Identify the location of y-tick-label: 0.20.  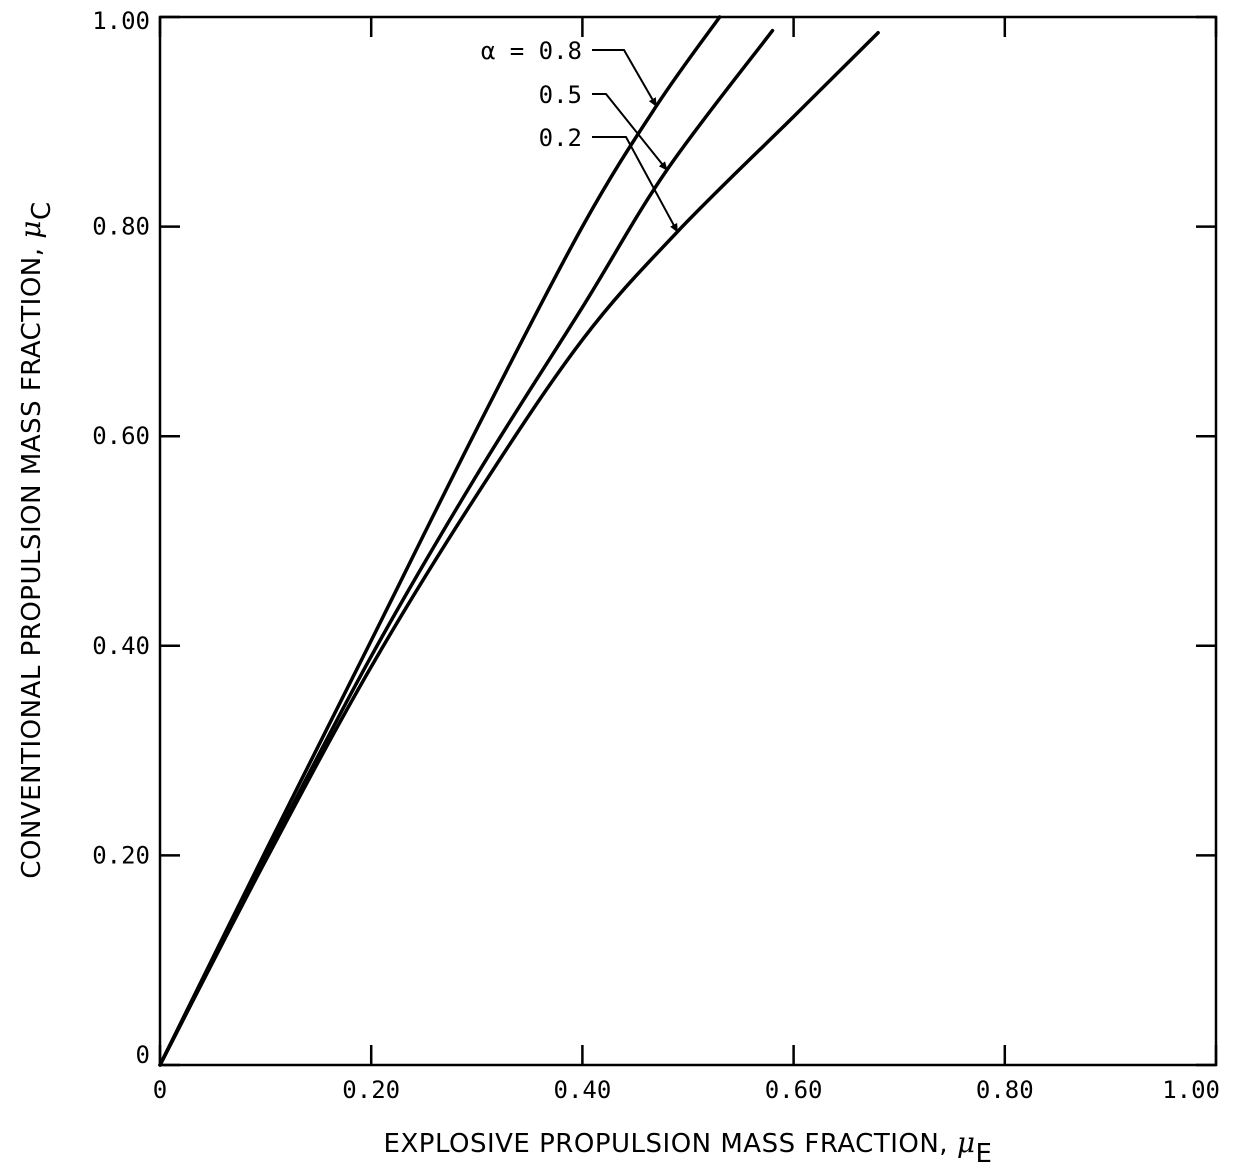
(121, 855).